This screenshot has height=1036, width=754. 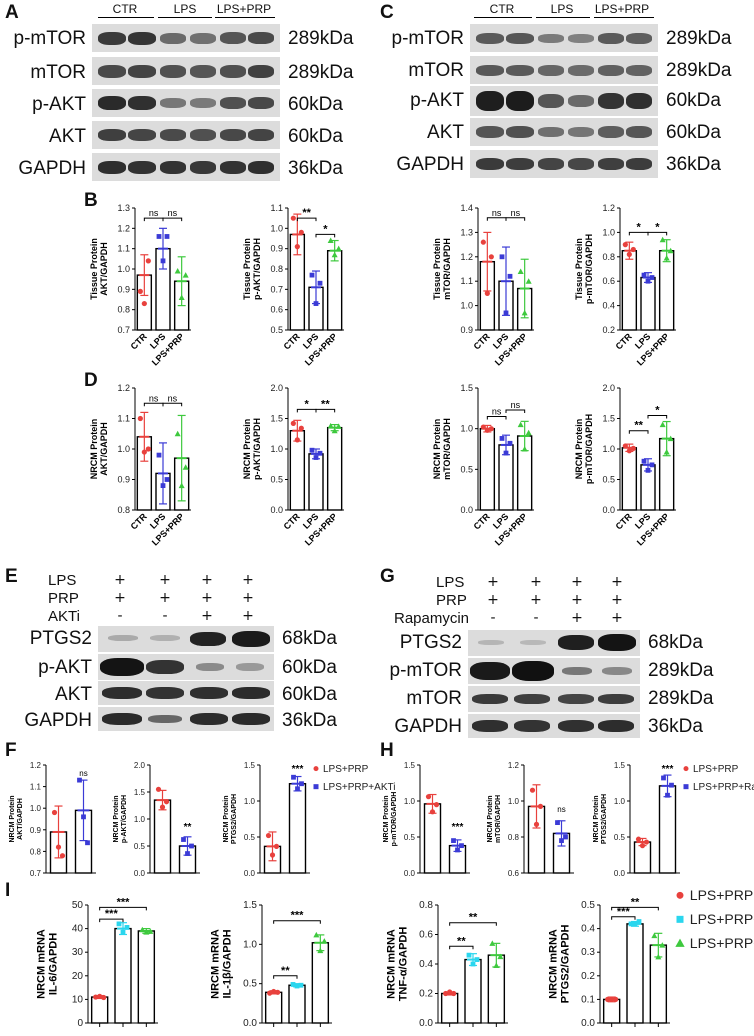 I want to click on blot-kda: 36kDa, so click(x=315, y=168).